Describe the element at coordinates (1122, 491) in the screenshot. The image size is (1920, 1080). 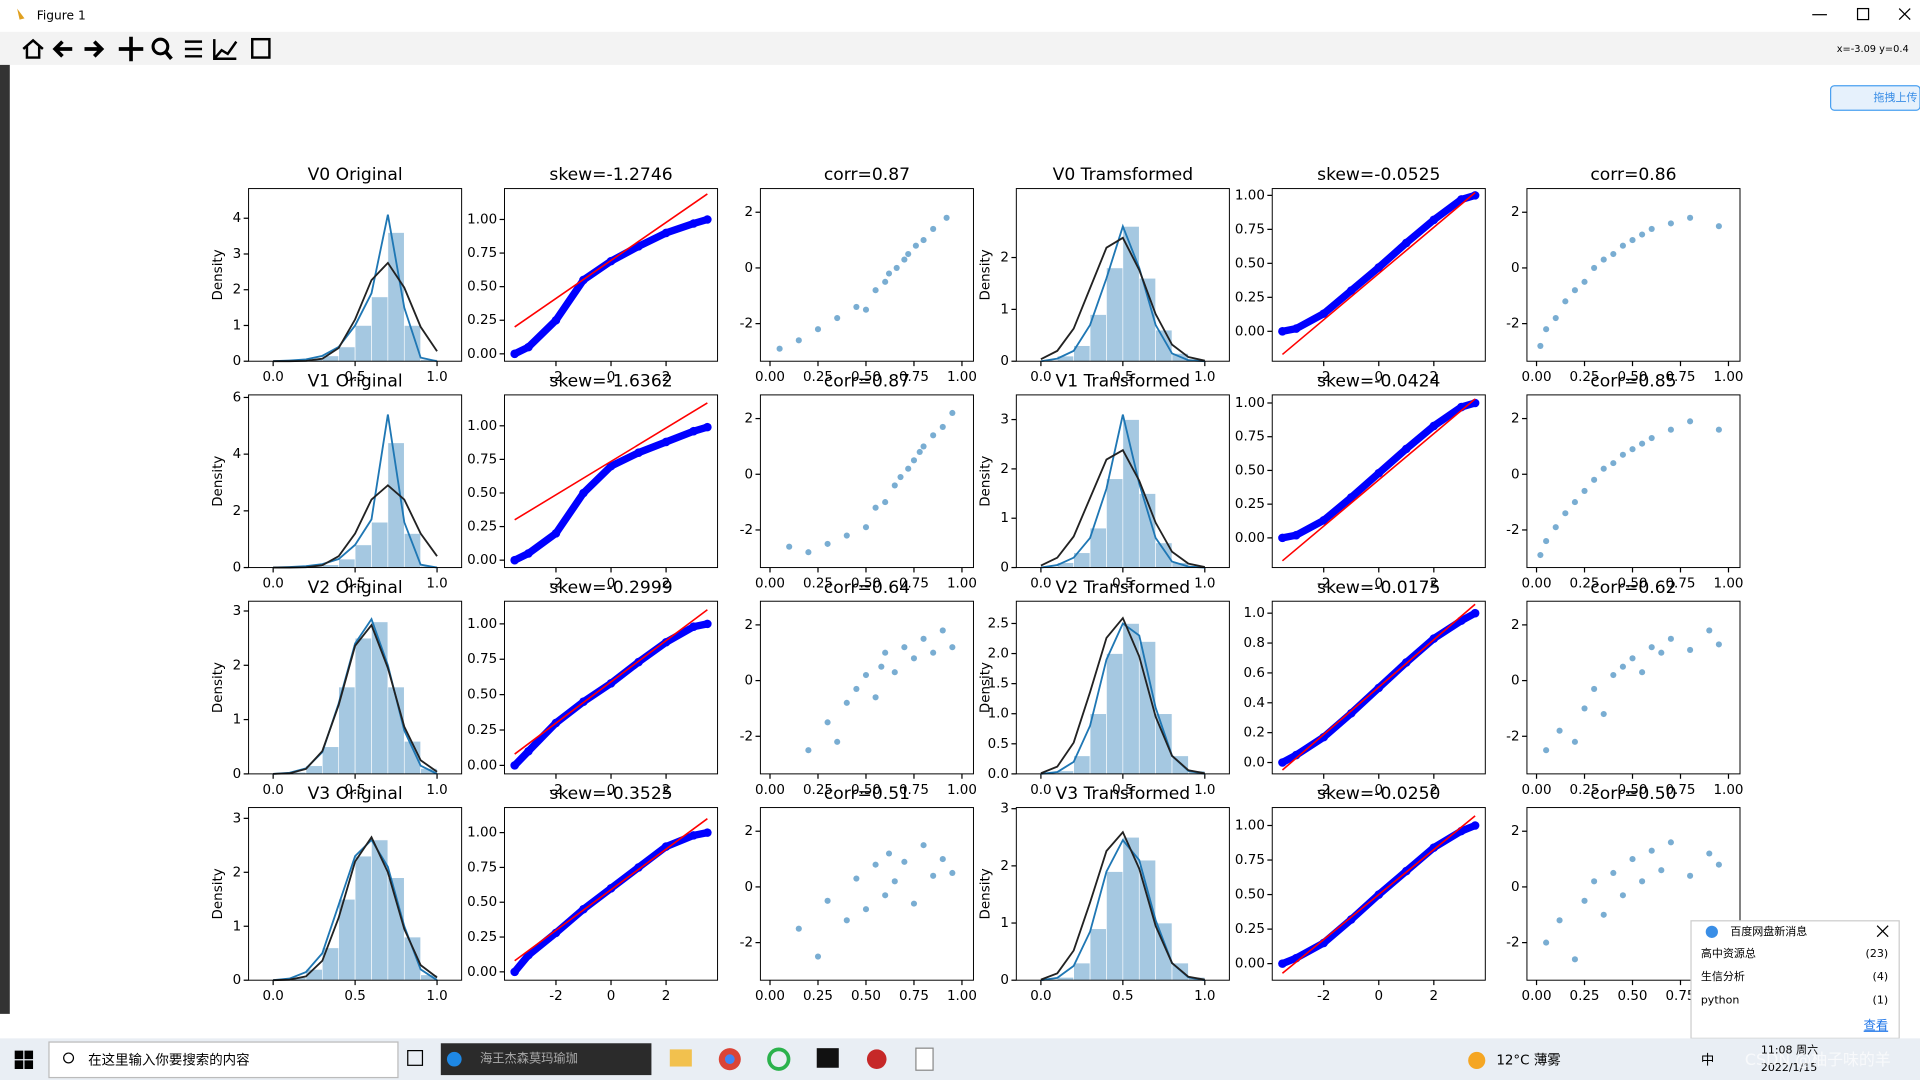
I see `density-curve` at that location.